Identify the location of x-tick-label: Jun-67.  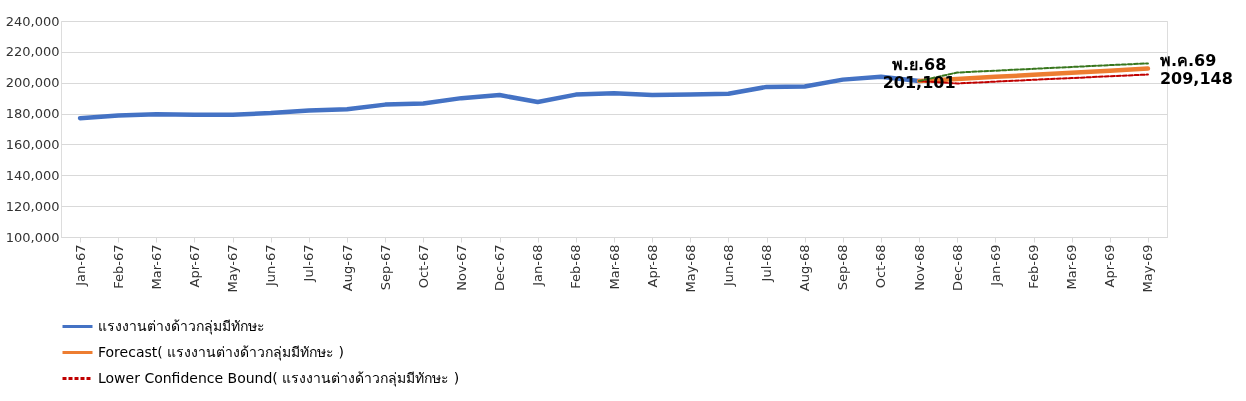
(271, 266).